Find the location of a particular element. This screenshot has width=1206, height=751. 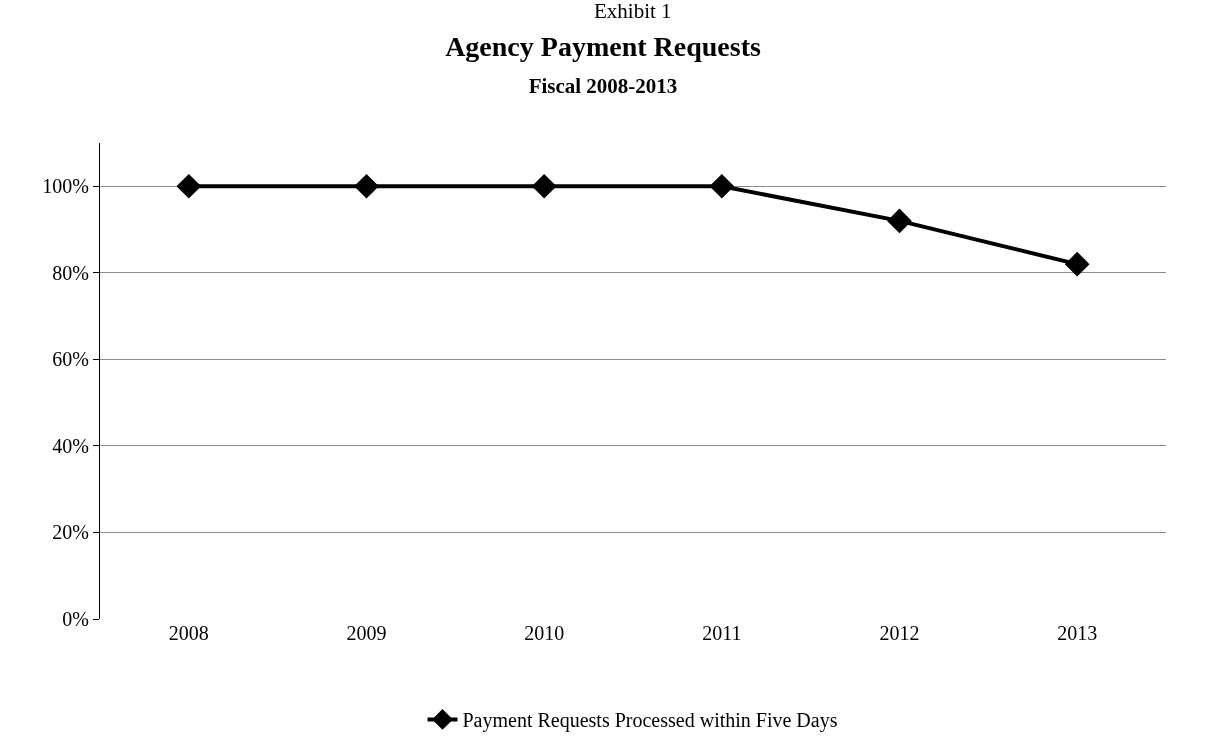

y-tick-label: 80% is located at coordinates (70, 272).